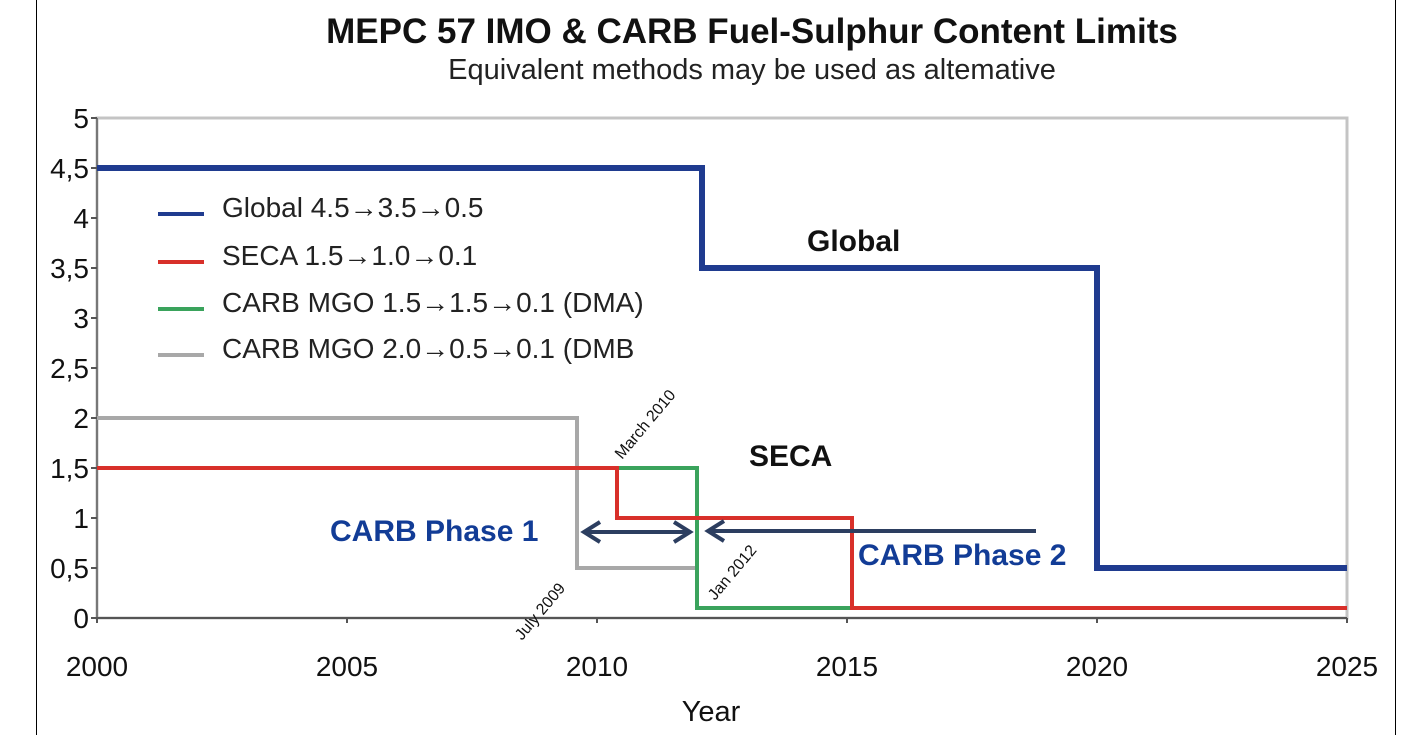  What do you see at coordinates (790, 456) in the screenshot?
I see `annotation-seca: SECA` at bounding box center [790, 456].